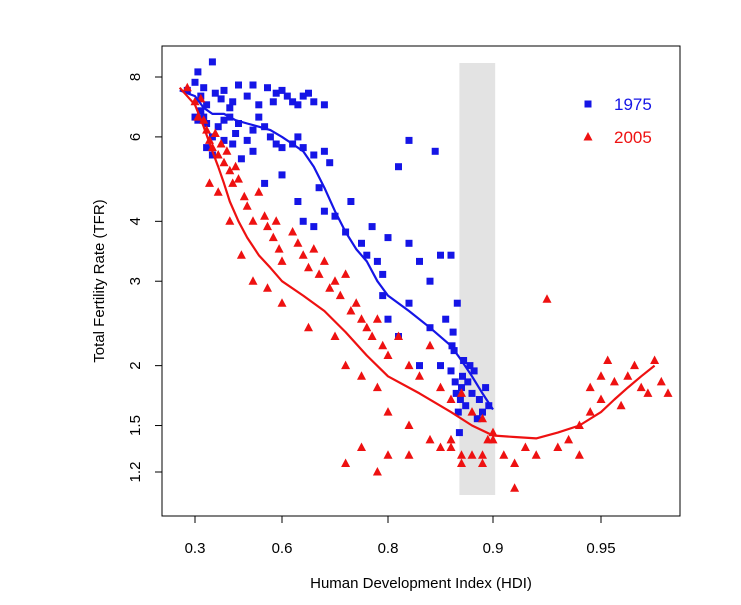 This screenshot has height=605, width=741. What do you see at coordinates (282, 548) in the screenshot?
I see `x-tick-label: 0.6` at bounding box center [282, 548].